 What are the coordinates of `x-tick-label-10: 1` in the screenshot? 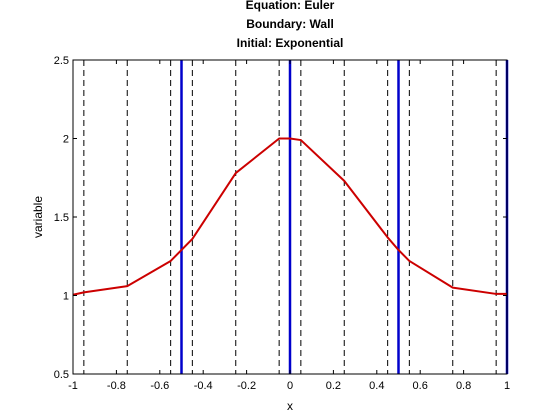 It's located at (507, 386).